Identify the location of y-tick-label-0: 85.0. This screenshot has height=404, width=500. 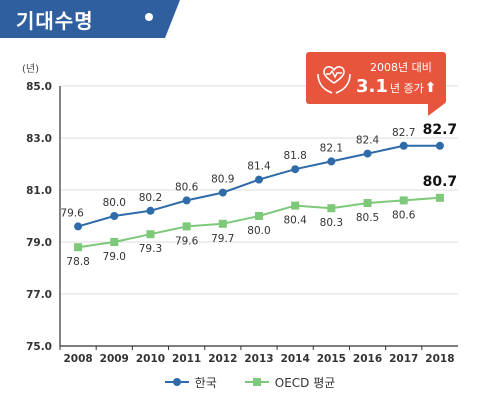
(39, 87).